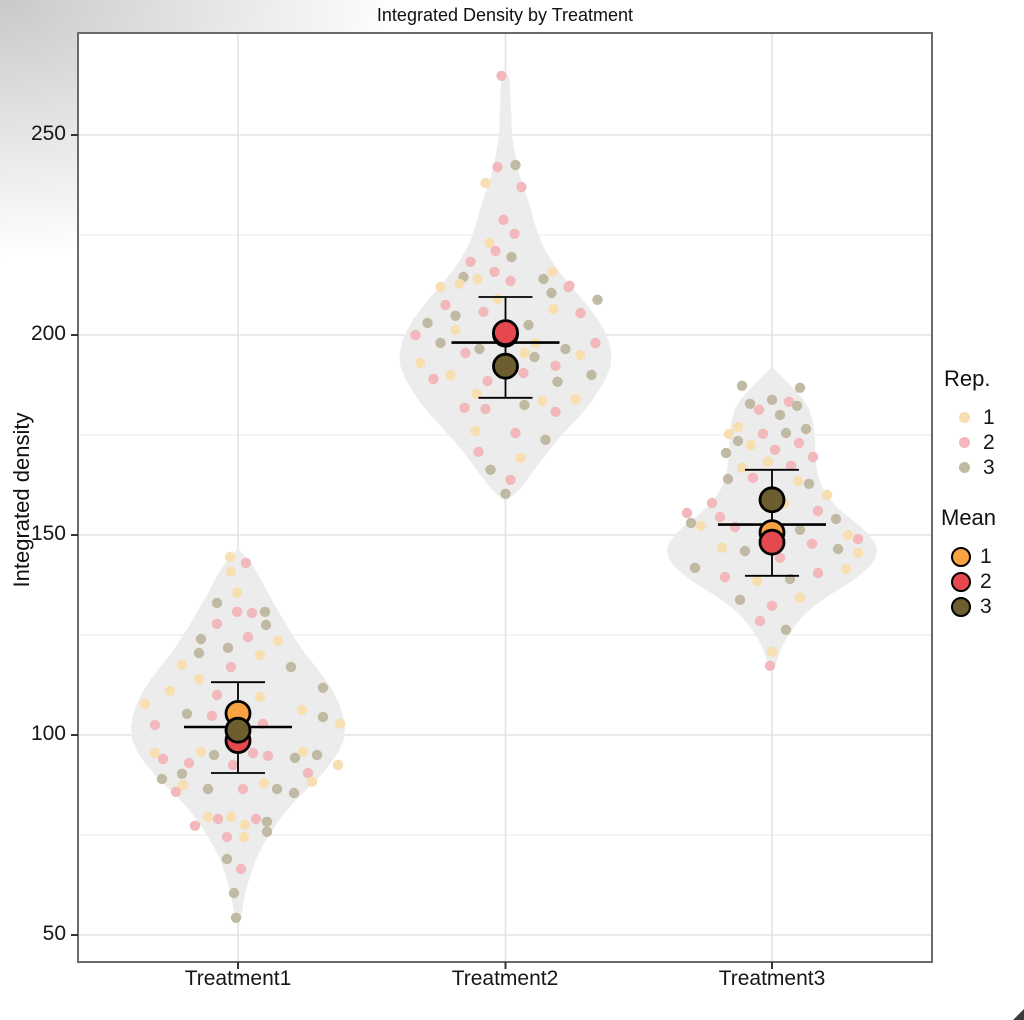 The width and height of the screenshot is (1024, 1020). What do you see at coordinates (238, 730) in the screenshot?
I see `mean-point-rep3` at bounding box center [238, 730].